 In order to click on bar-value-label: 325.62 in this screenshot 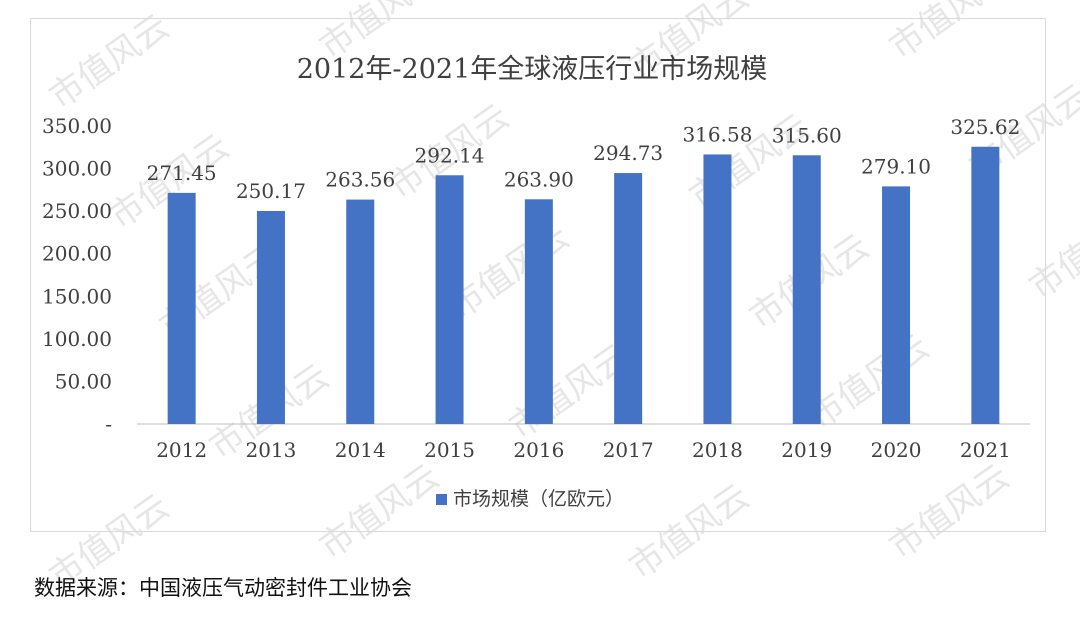, I will do `click(985, 127)`.